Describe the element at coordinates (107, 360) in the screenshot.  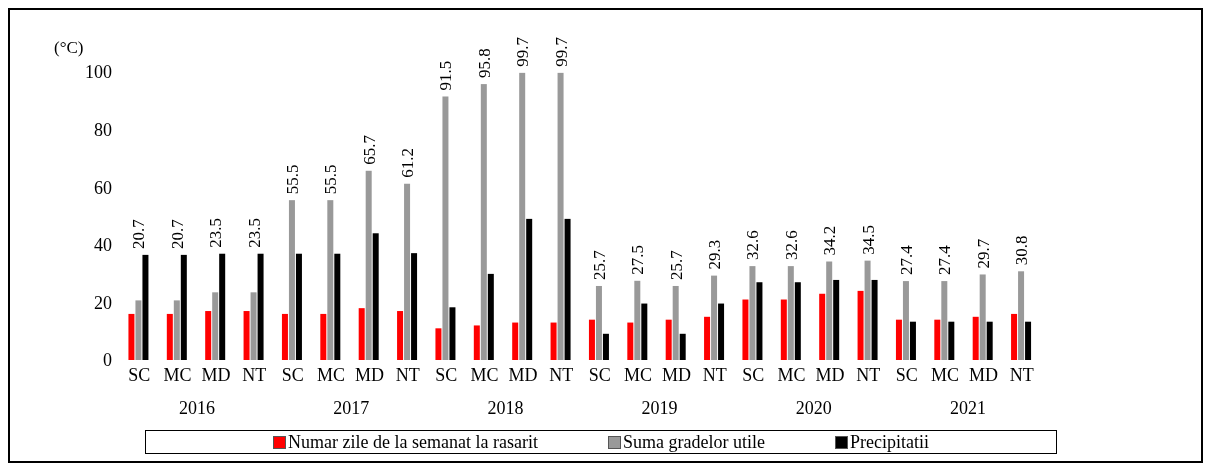
I see `y-tick-label: 0` at that location.